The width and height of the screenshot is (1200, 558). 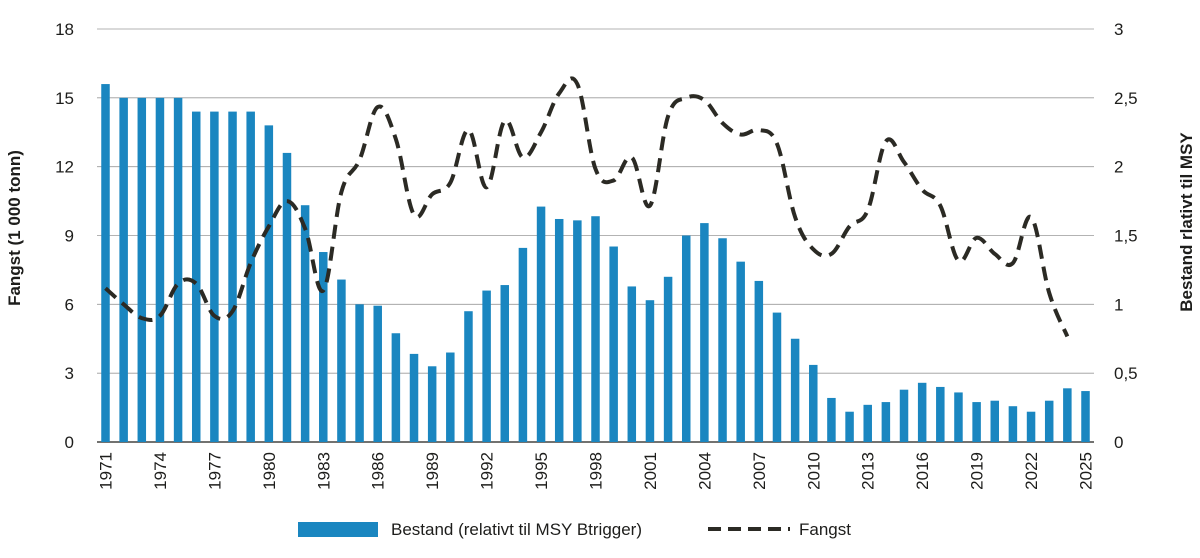 What do you see at coordinates (868, 471) in the screenshot?
I see `x-tick-label: 2013` at bounding box center [868, 471].